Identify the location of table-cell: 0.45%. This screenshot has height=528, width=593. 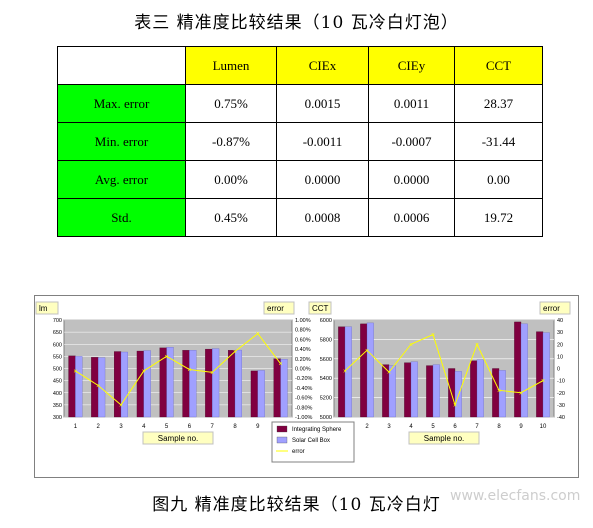
(231, 217).